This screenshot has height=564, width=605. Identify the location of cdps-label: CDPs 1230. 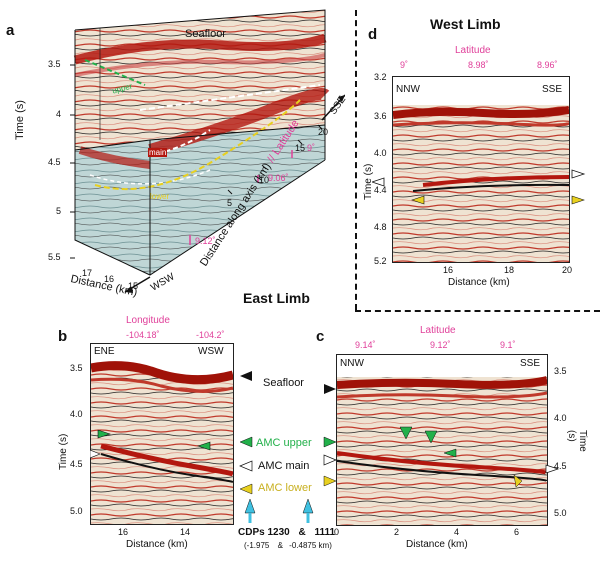
(264, 532).